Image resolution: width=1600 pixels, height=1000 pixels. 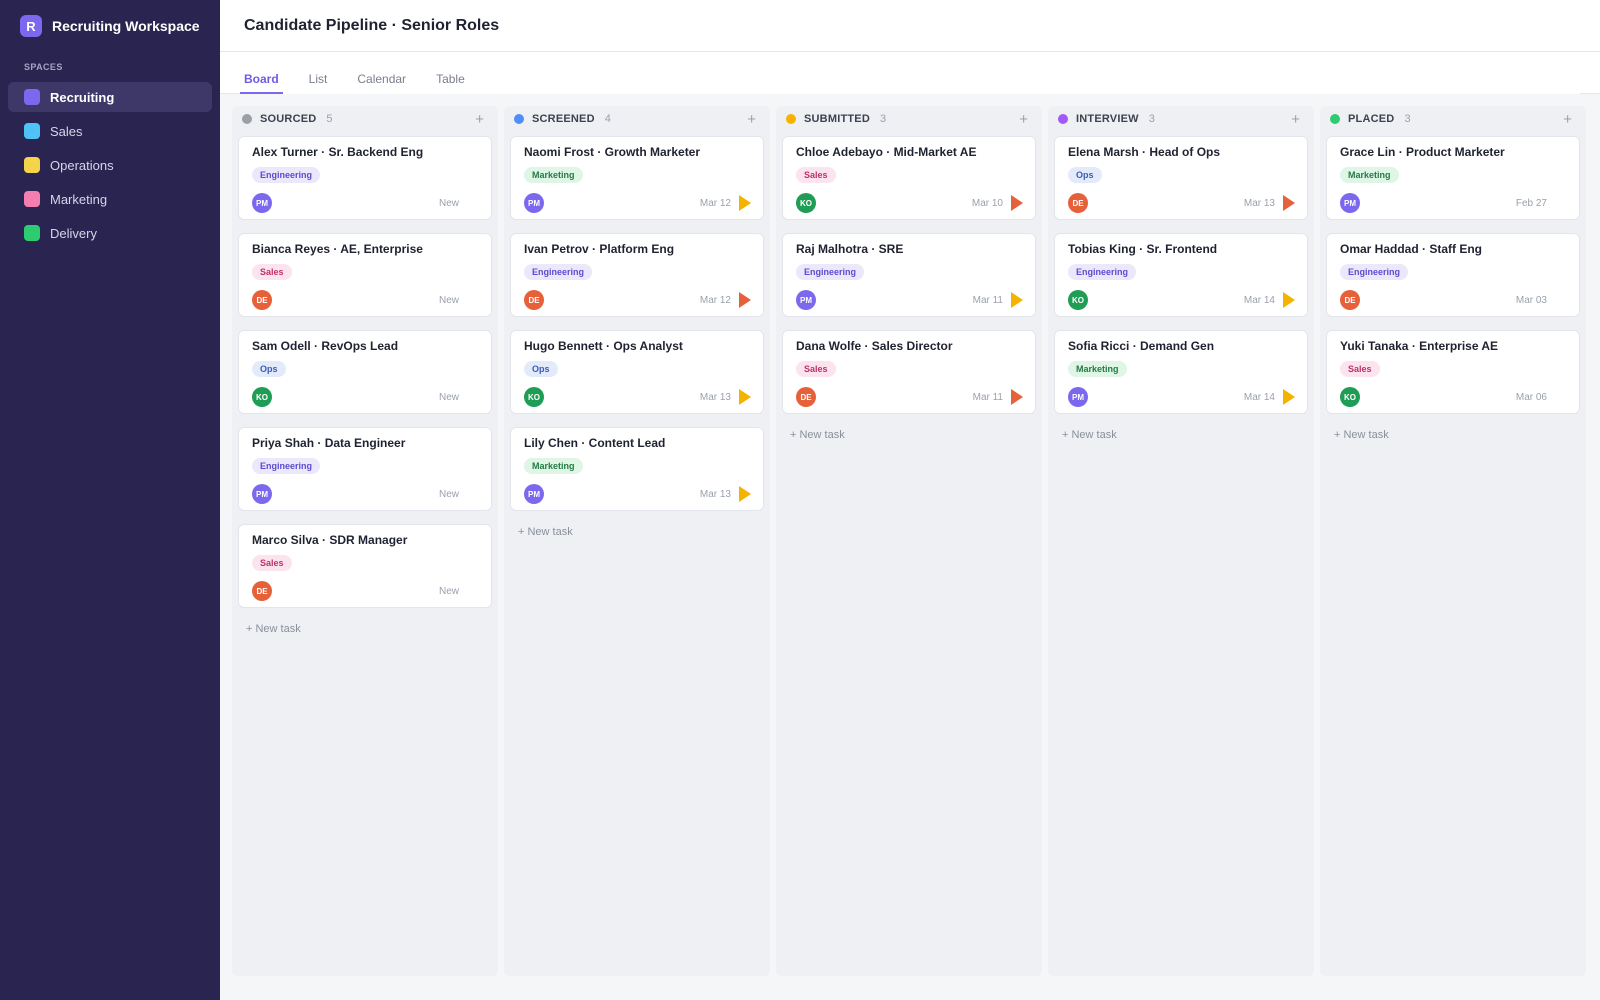 What do you see at coordinates (261, 83) in the screenshot?
I see `tab-board: Board` at bounding box center [261, 83].